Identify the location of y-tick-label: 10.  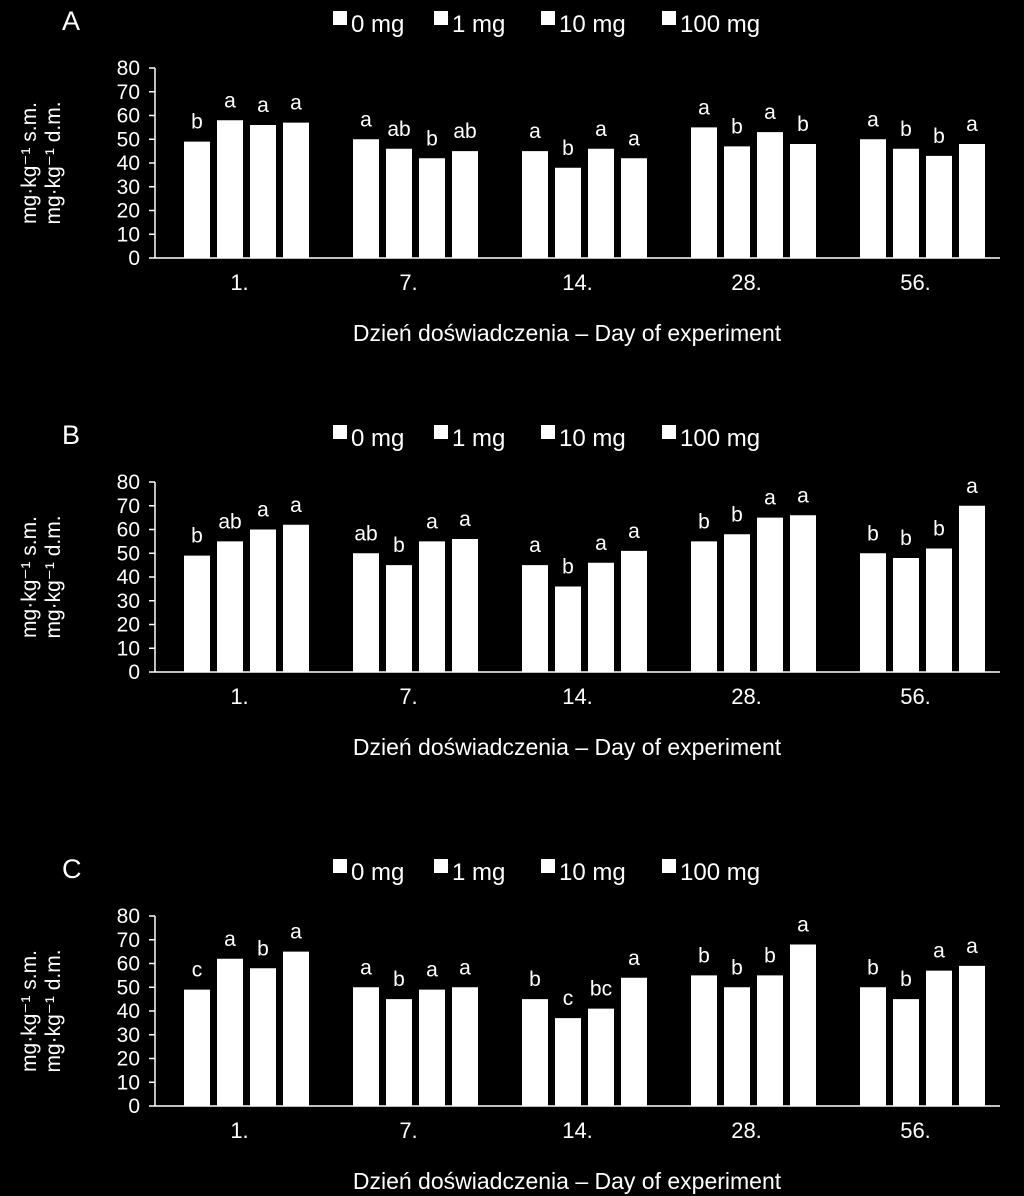
(128, 1082).